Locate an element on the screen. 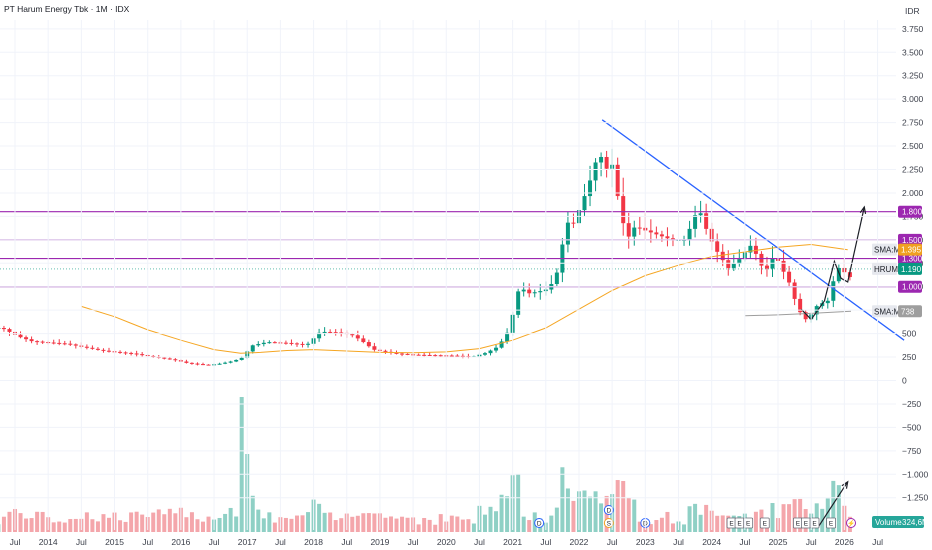 The height and width of the screenshot is (550, 932). level-price-tag-label: 1.800 is located at coordinates (912, 212).